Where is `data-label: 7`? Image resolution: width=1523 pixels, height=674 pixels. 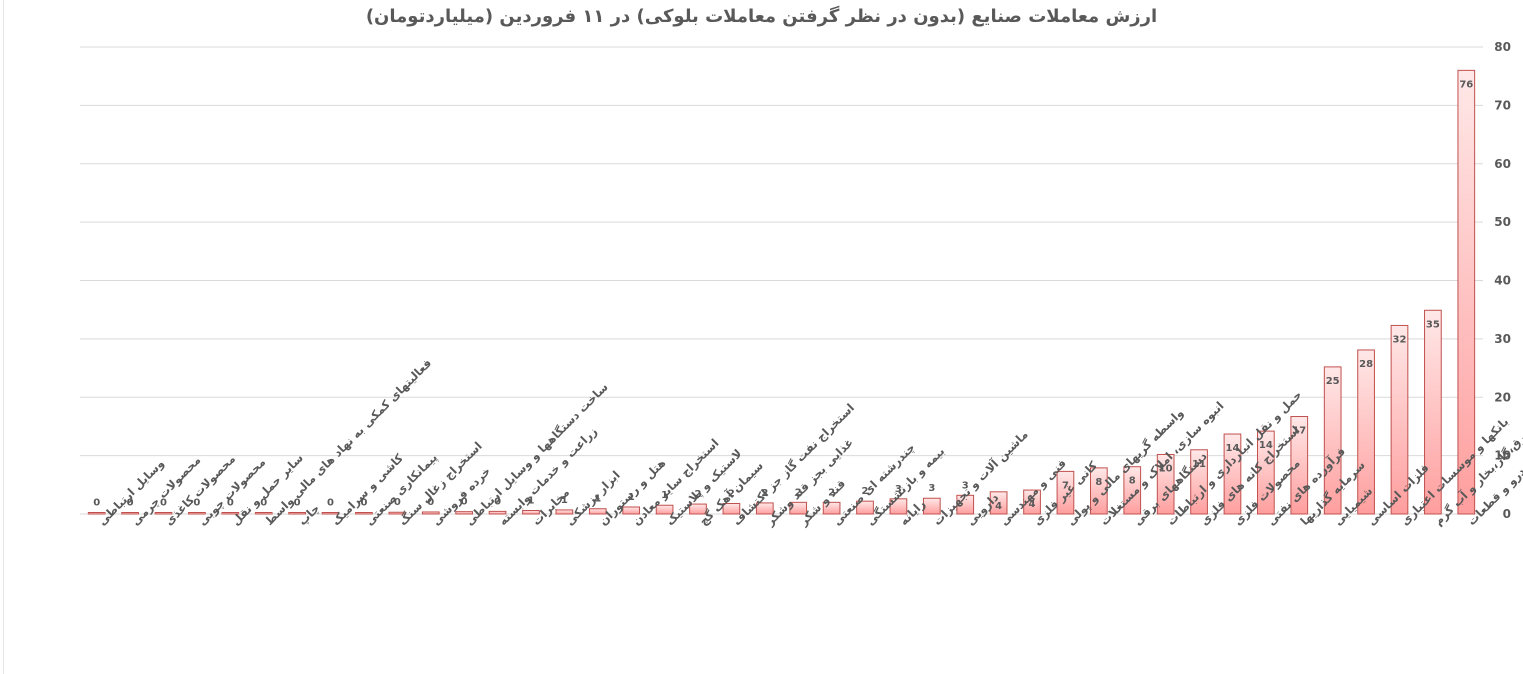
data-label: 7 is located at coordinates (1065, 485).